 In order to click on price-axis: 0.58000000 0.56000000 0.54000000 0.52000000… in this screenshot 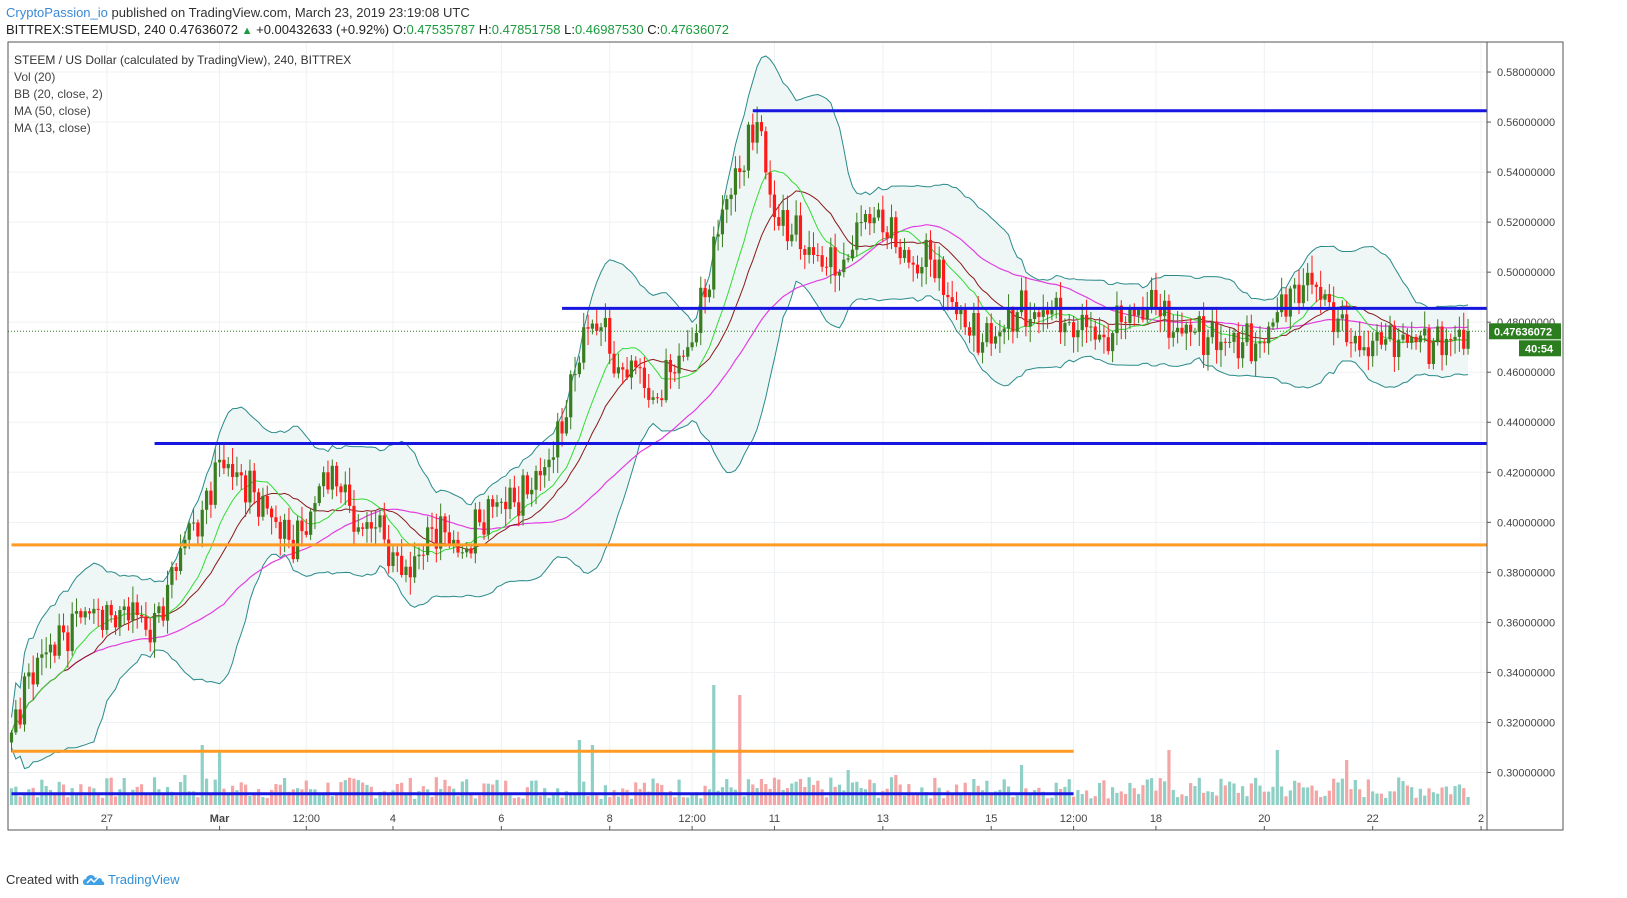, I will do `click(1524, 423)`.